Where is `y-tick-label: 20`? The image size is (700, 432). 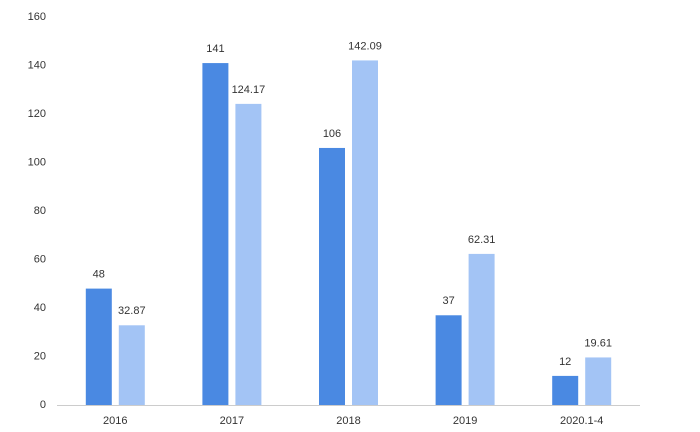 y-tick-label: 20 is located at coordinates (40, 356).